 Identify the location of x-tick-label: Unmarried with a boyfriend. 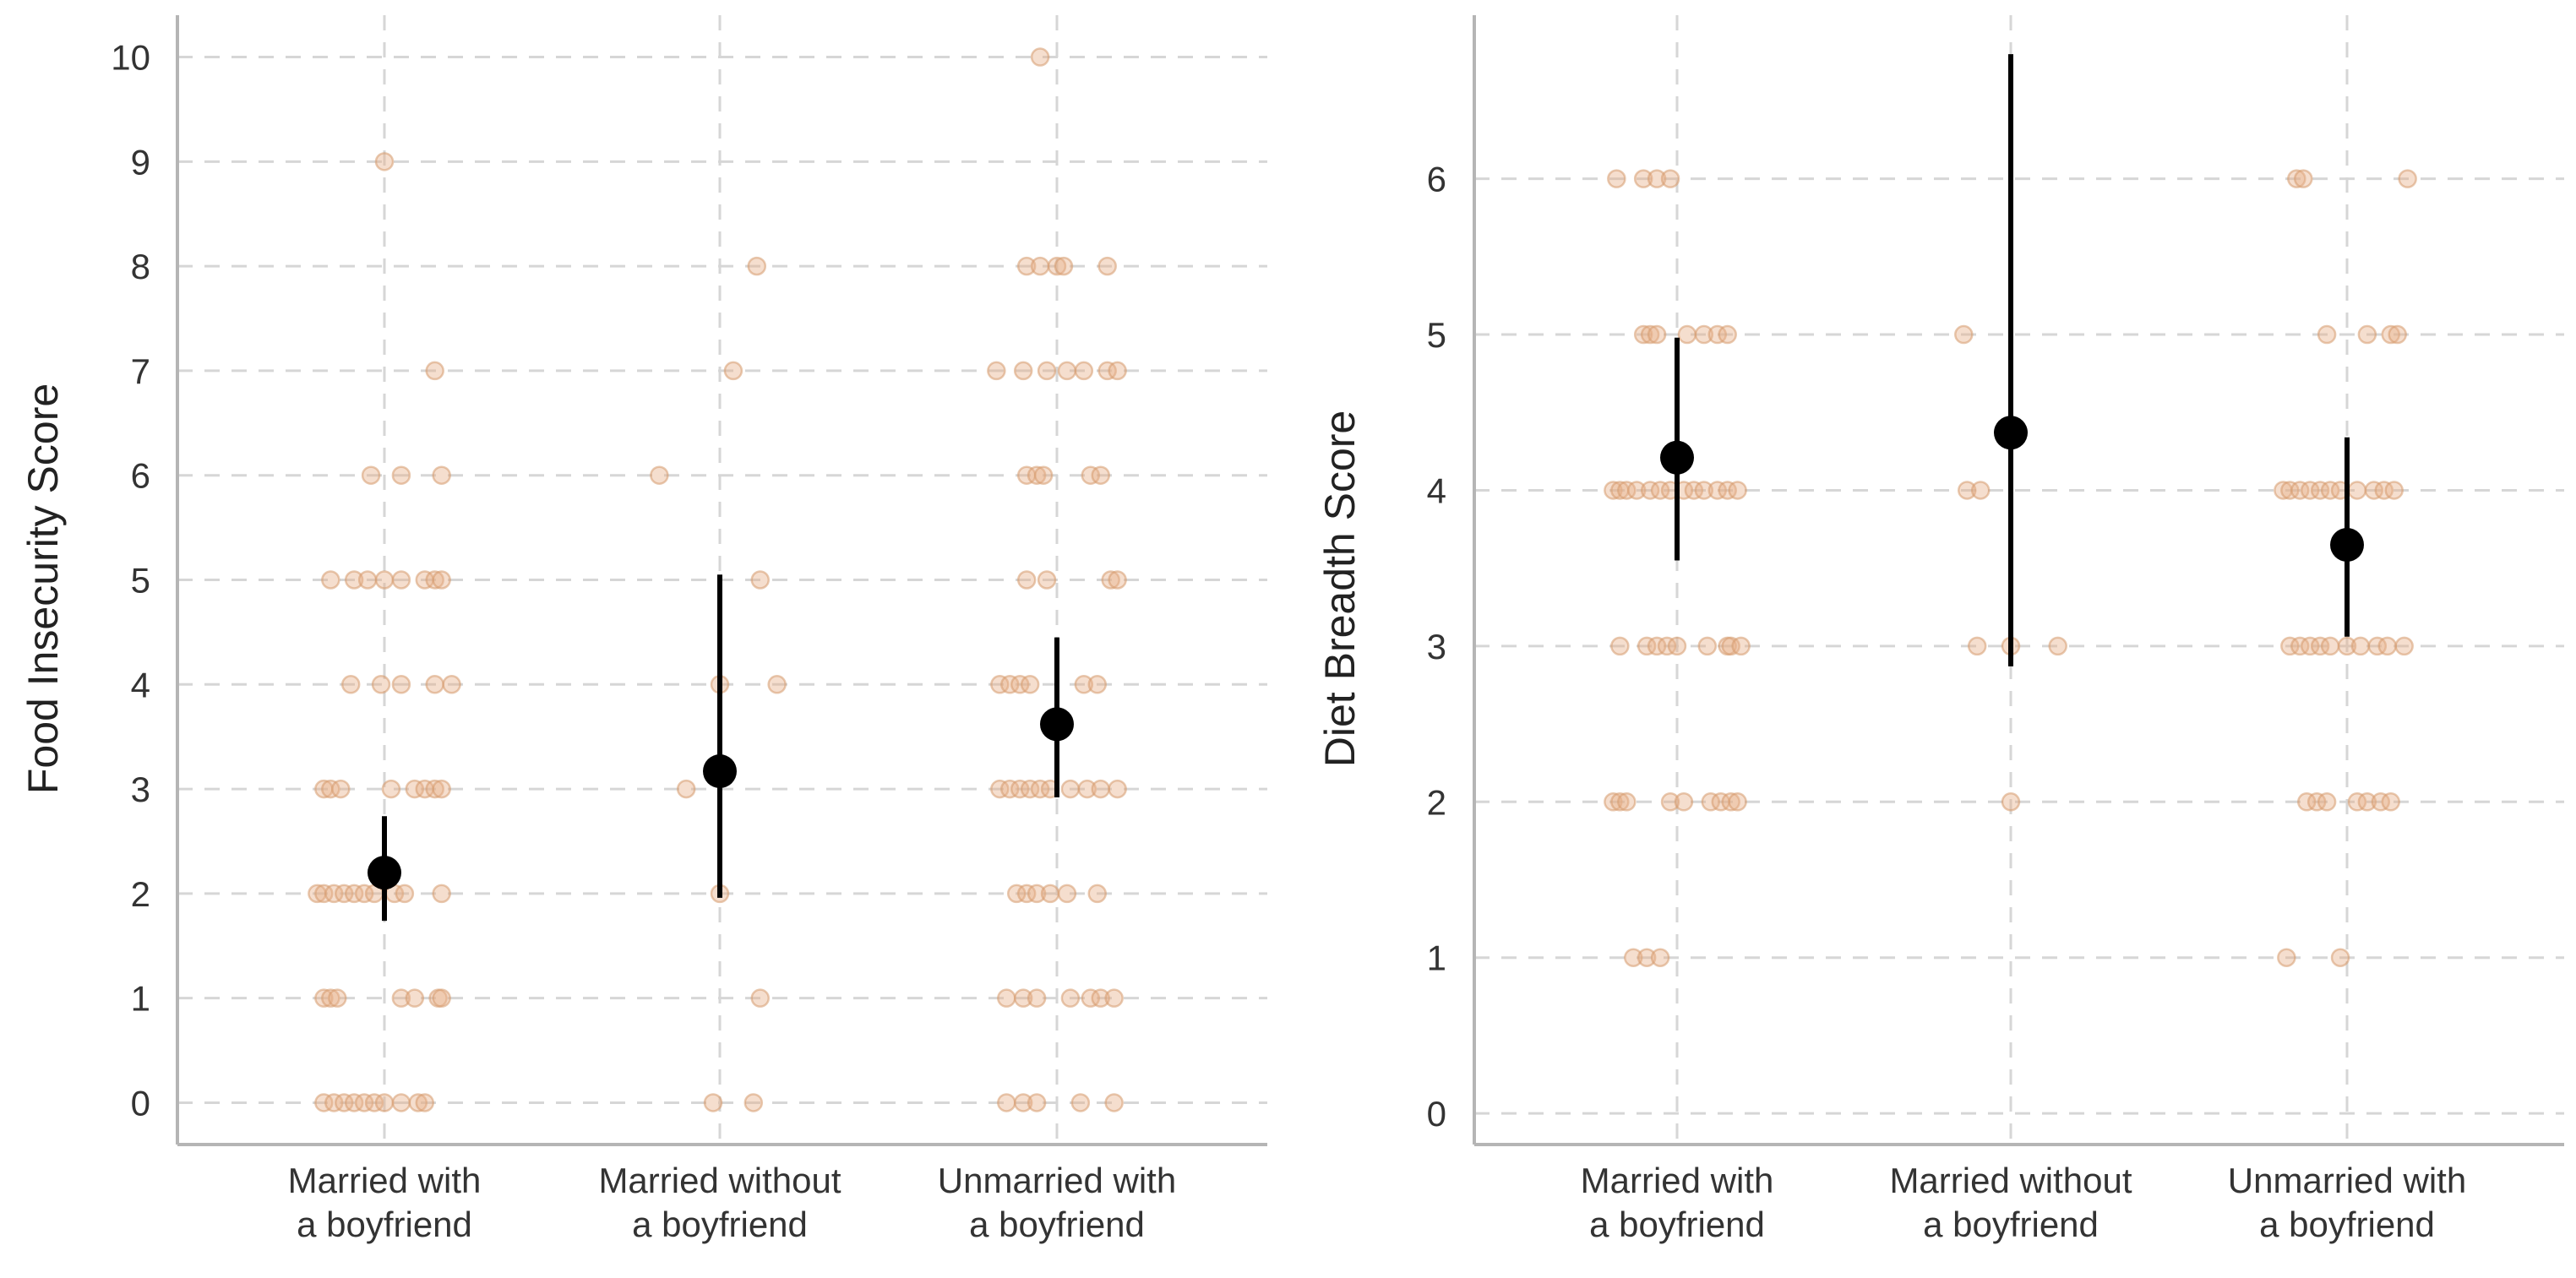
(1057, 1202).